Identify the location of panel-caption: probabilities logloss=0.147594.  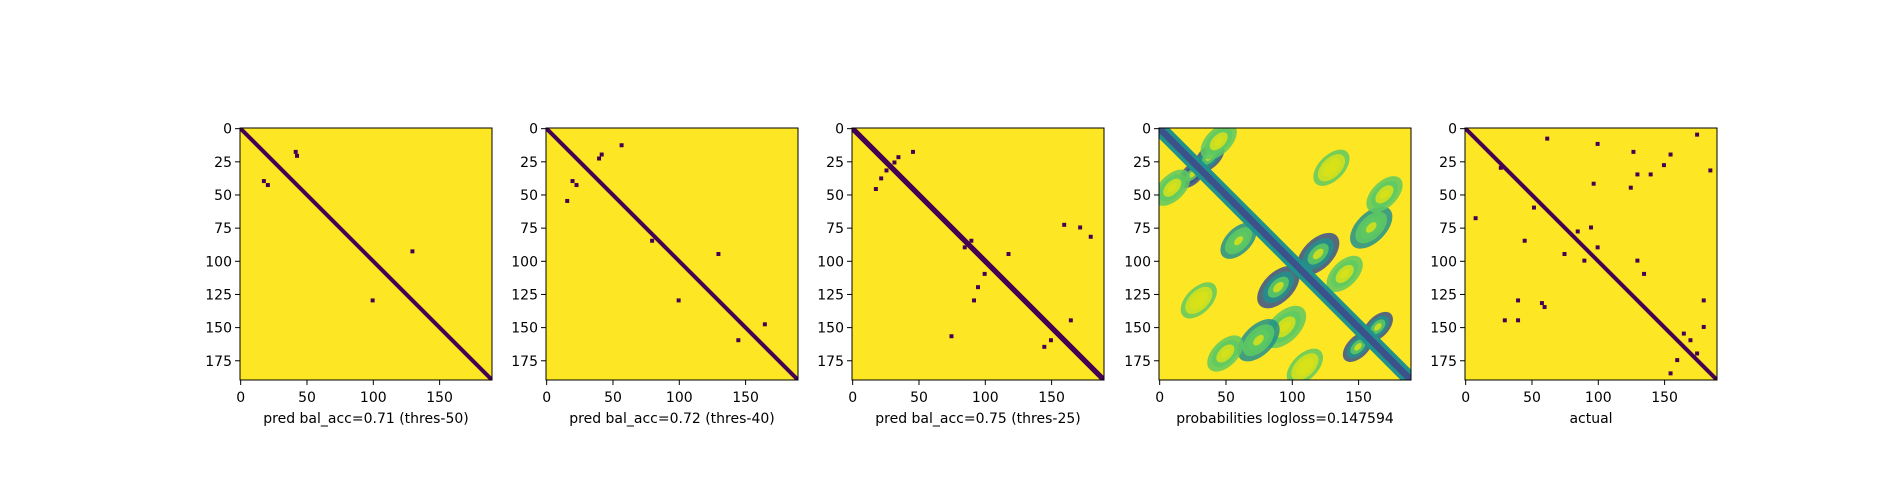
(1285, 419).